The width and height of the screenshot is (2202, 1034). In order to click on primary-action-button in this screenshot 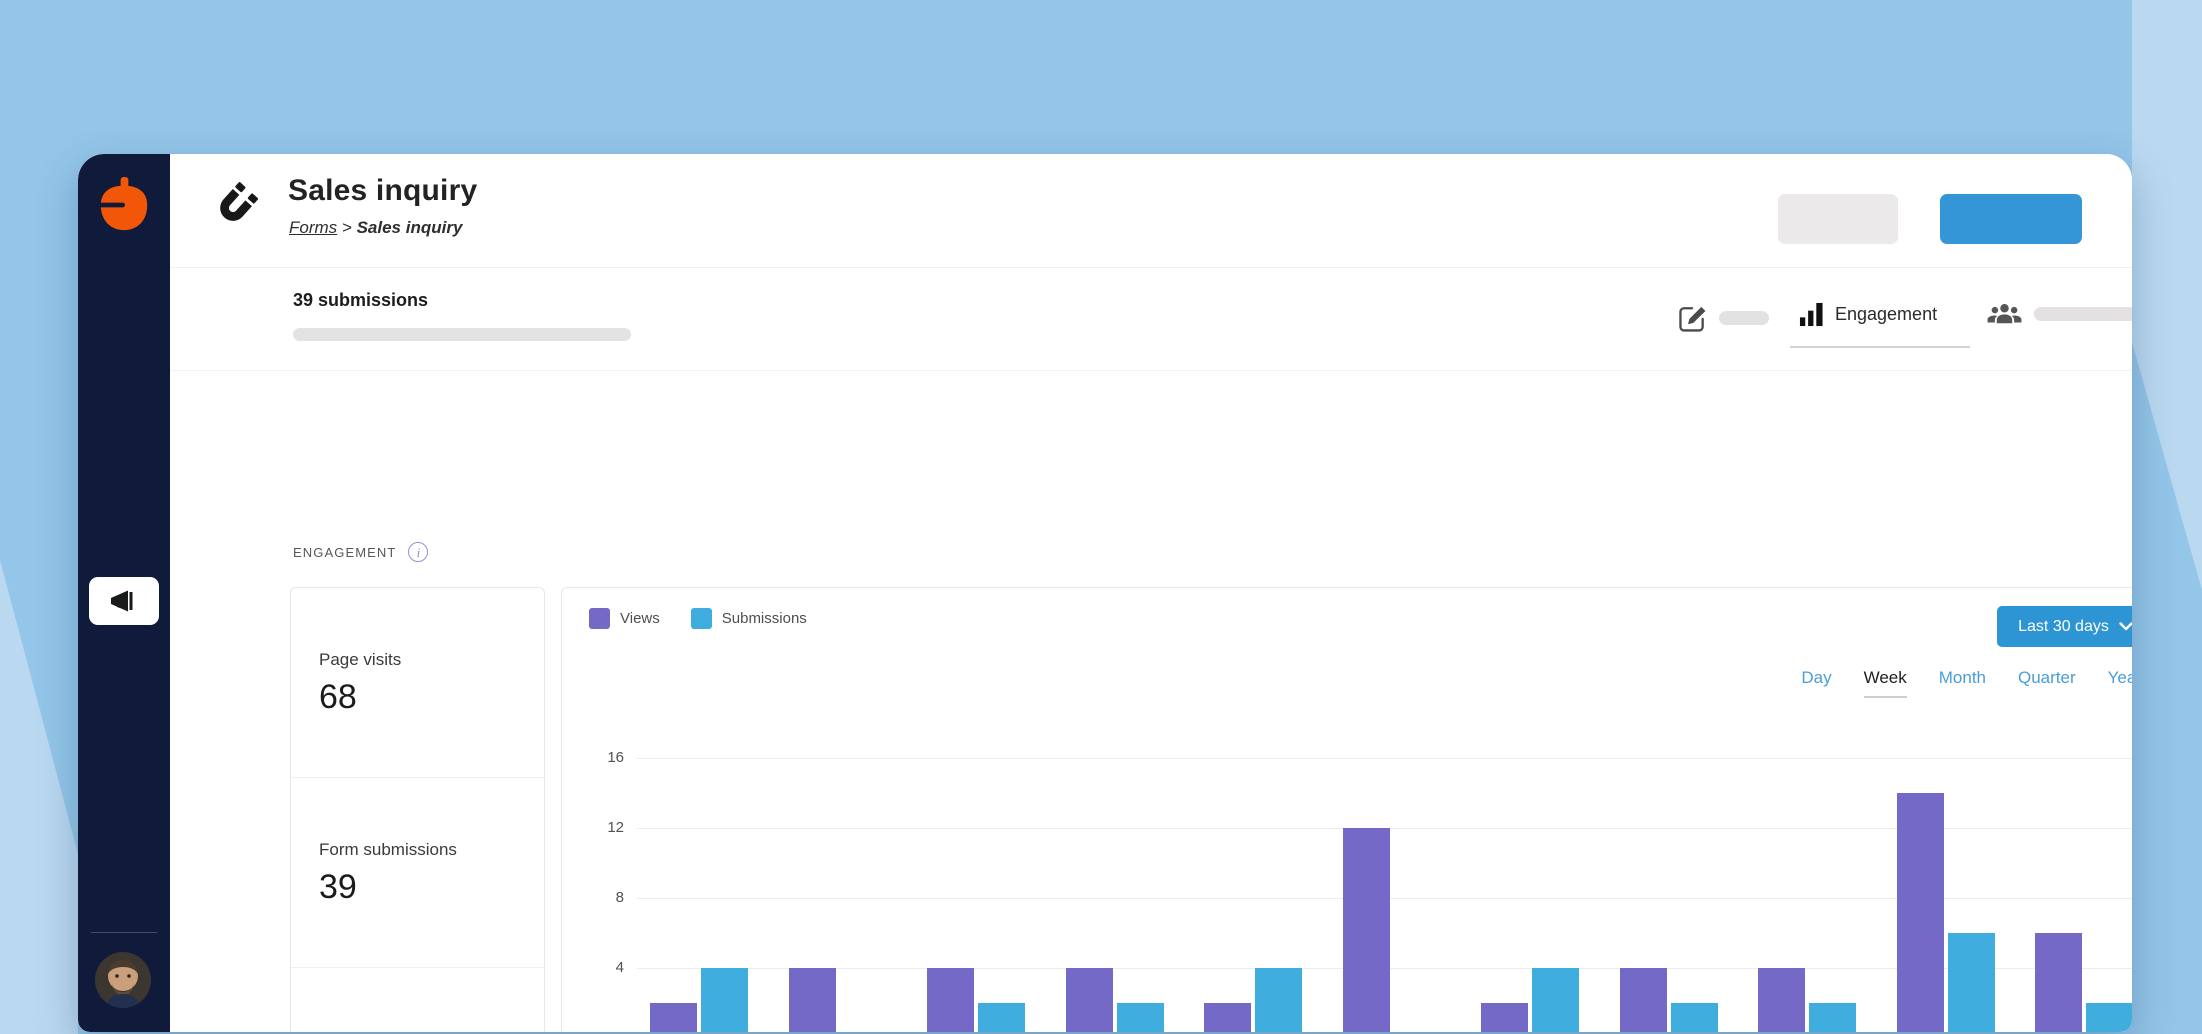, I will do `click(2011, 219)`.